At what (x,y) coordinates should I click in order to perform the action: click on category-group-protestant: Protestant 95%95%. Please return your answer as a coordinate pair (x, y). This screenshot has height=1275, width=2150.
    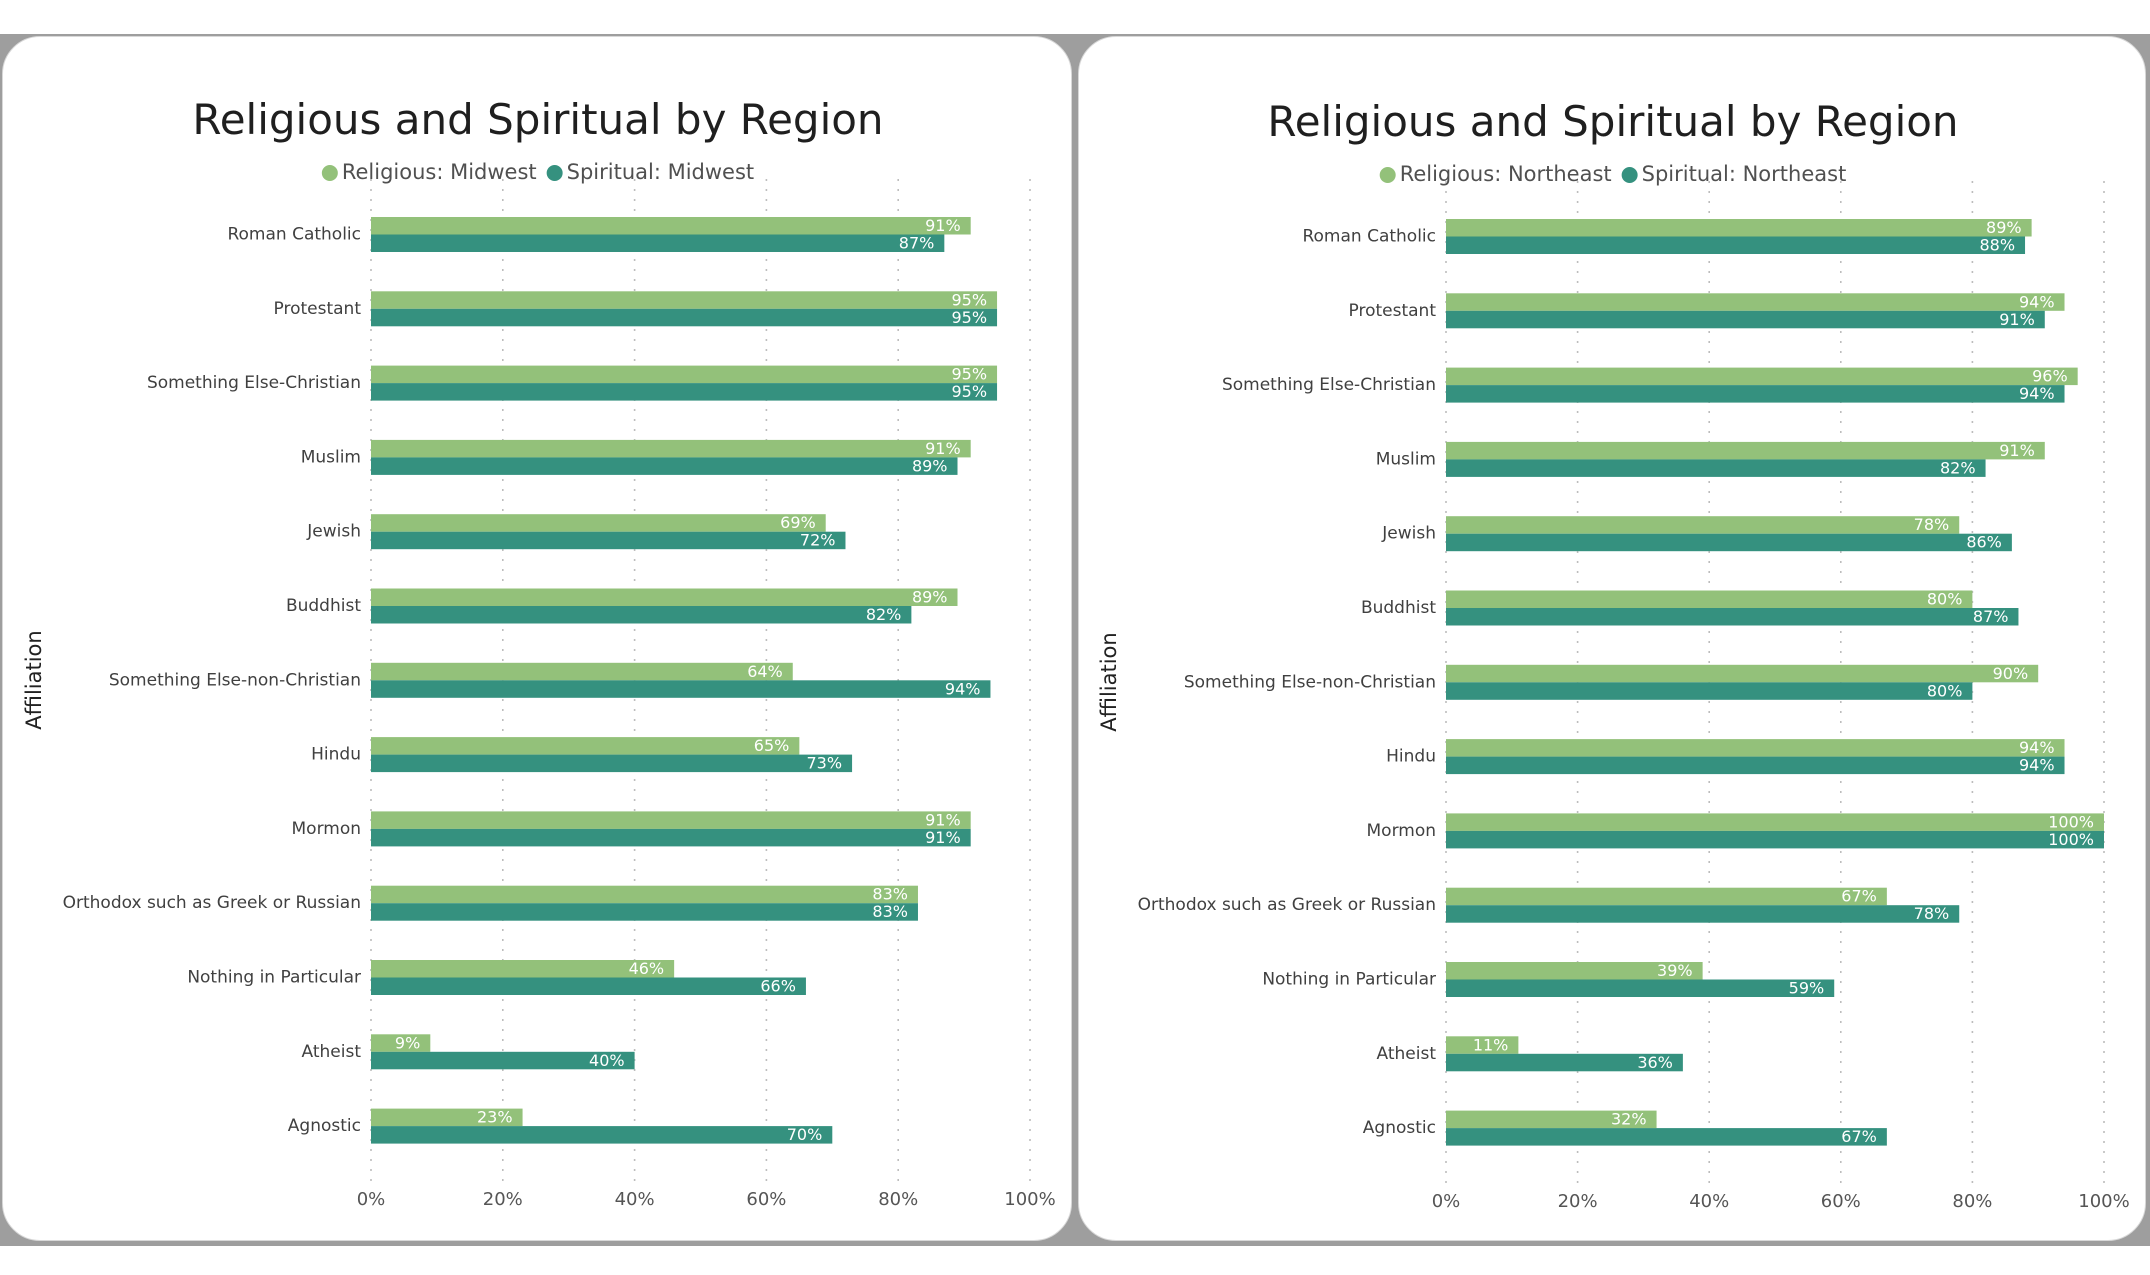
    Looking at the image, I should click on (636, 308).